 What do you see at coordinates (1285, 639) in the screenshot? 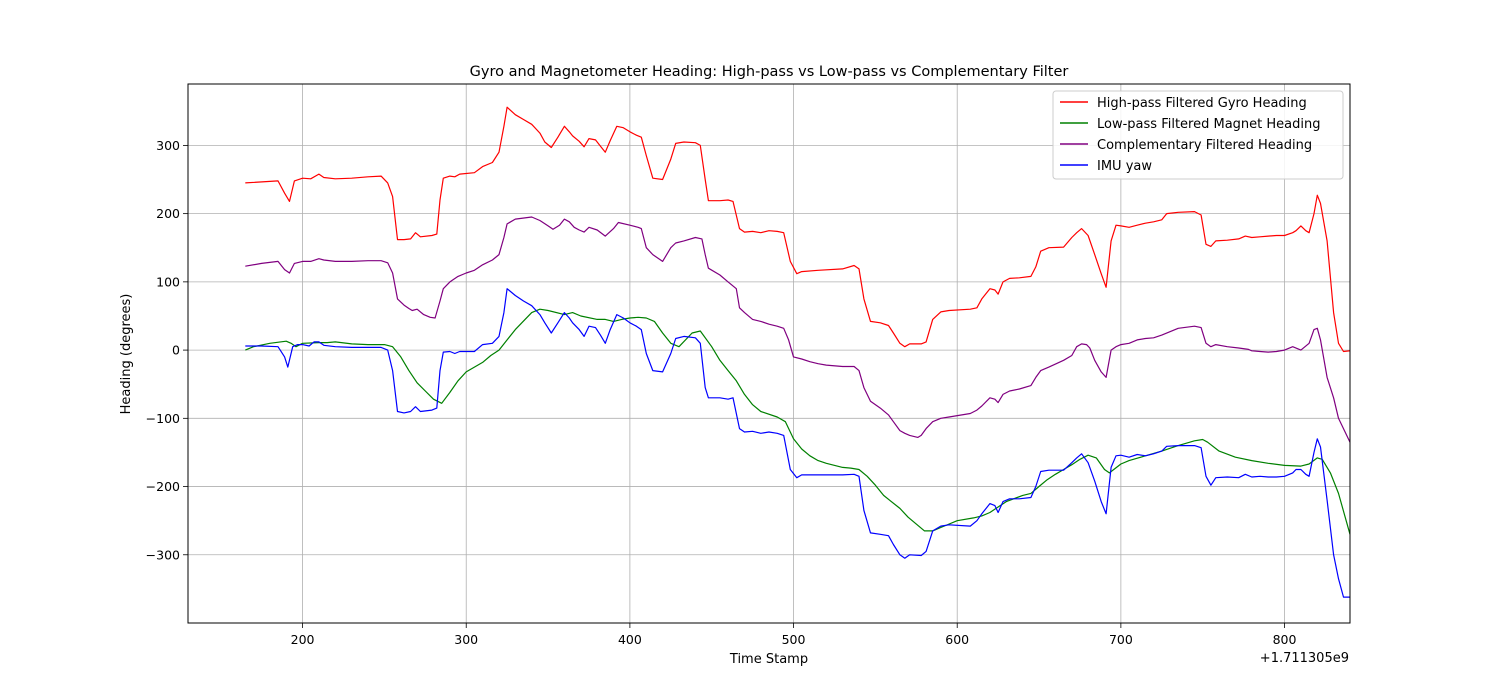
I see `x-tick-label: 800` at bounding box center [1285, 639].